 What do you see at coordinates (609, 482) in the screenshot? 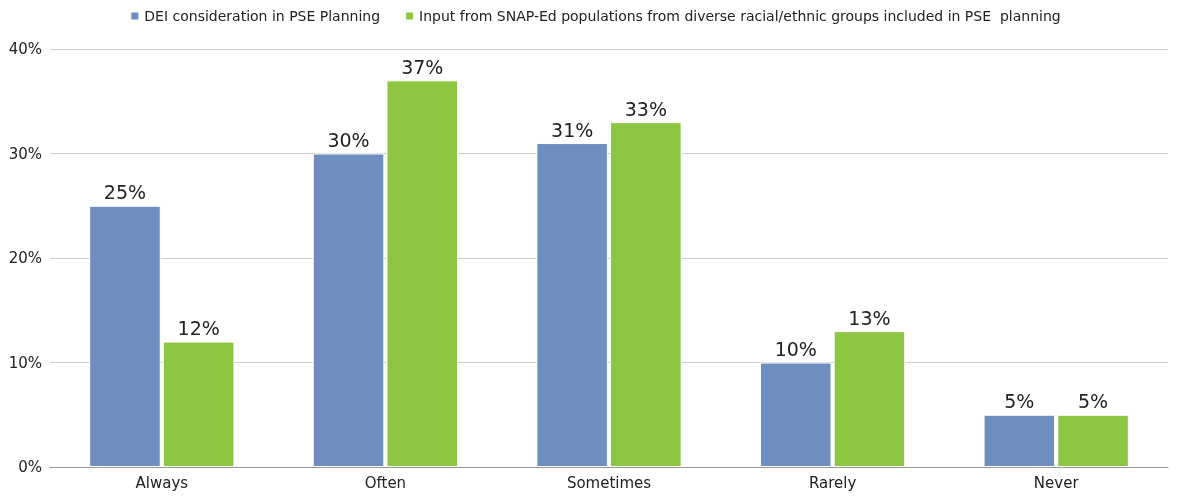
I see `x-tick-label: Sometimes` at bounding box center [609, 482].